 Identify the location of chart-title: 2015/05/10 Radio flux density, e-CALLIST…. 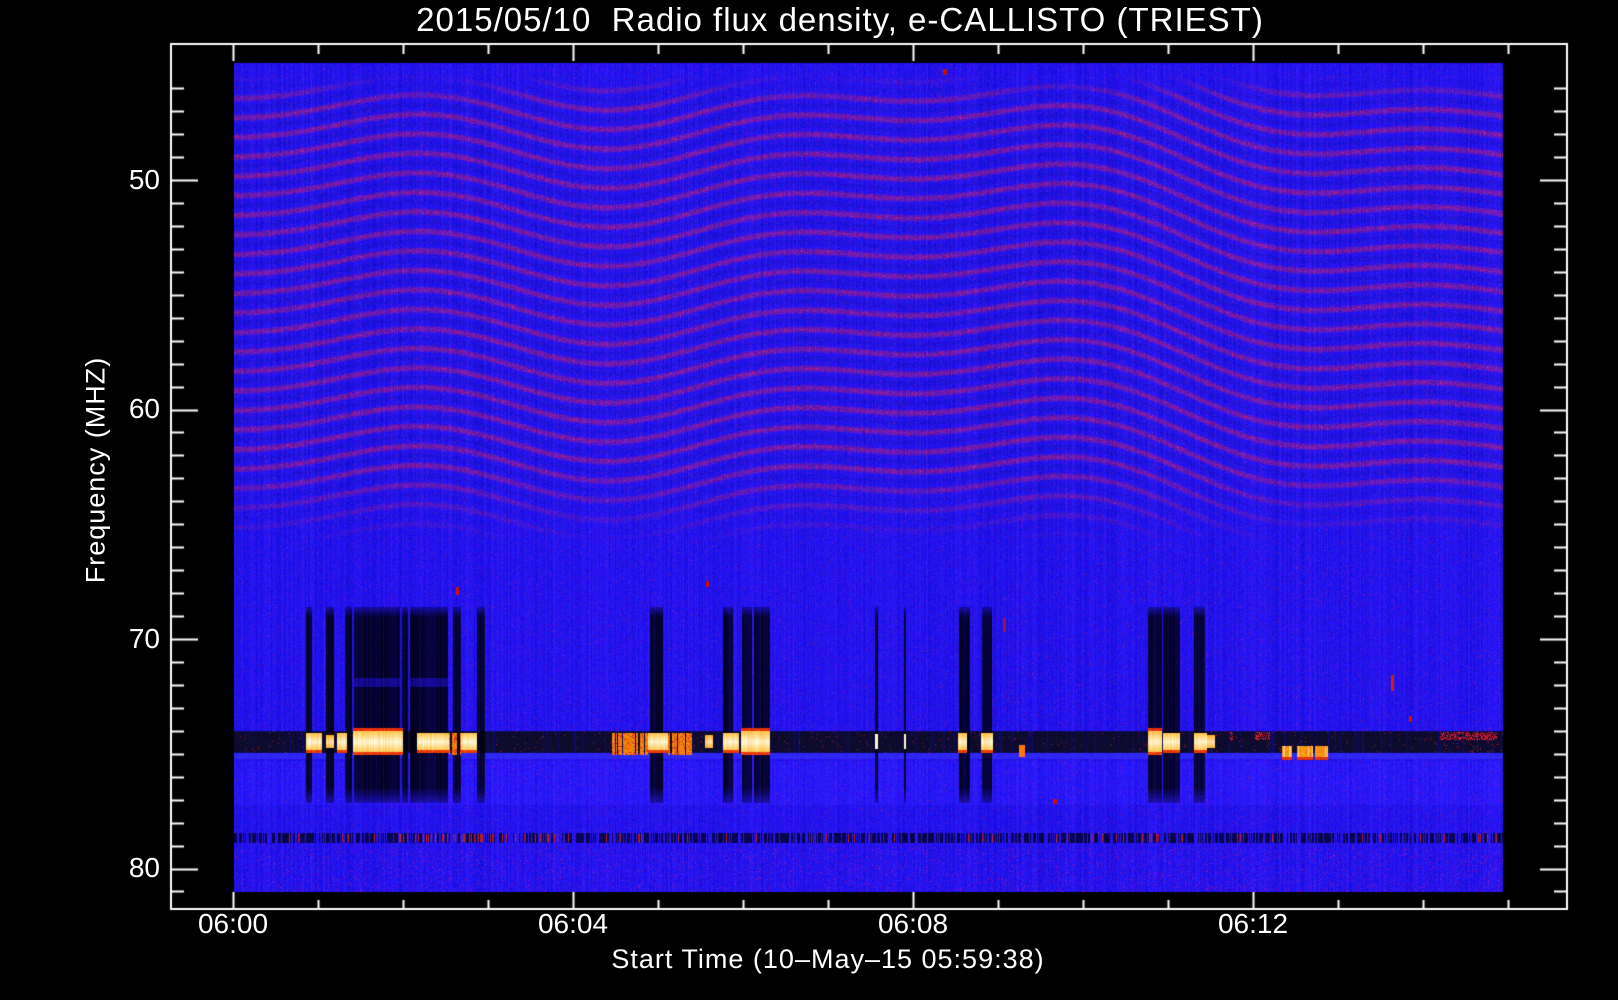
(840, 19).